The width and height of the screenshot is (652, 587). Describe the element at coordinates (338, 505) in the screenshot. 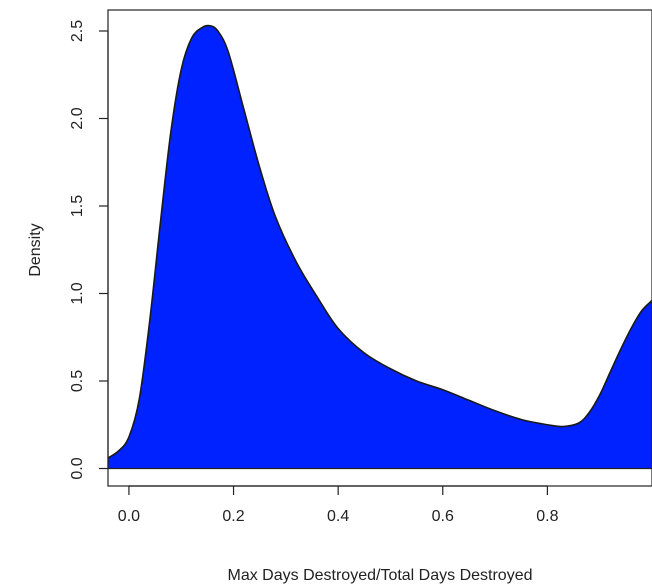

I see `x-axis: 0.0 0.2 0.4 0.6 0.8` at that location.